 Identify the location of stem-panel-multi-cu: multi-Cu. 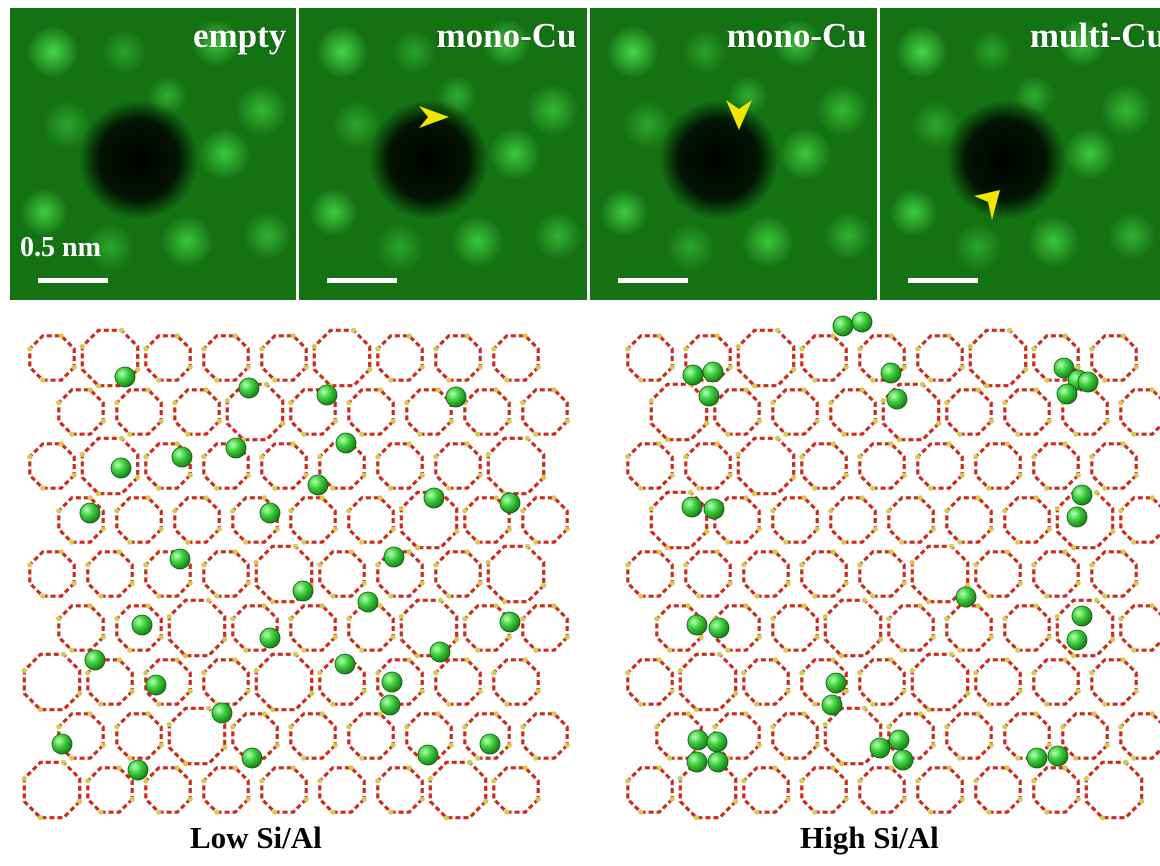
(1019, 154).